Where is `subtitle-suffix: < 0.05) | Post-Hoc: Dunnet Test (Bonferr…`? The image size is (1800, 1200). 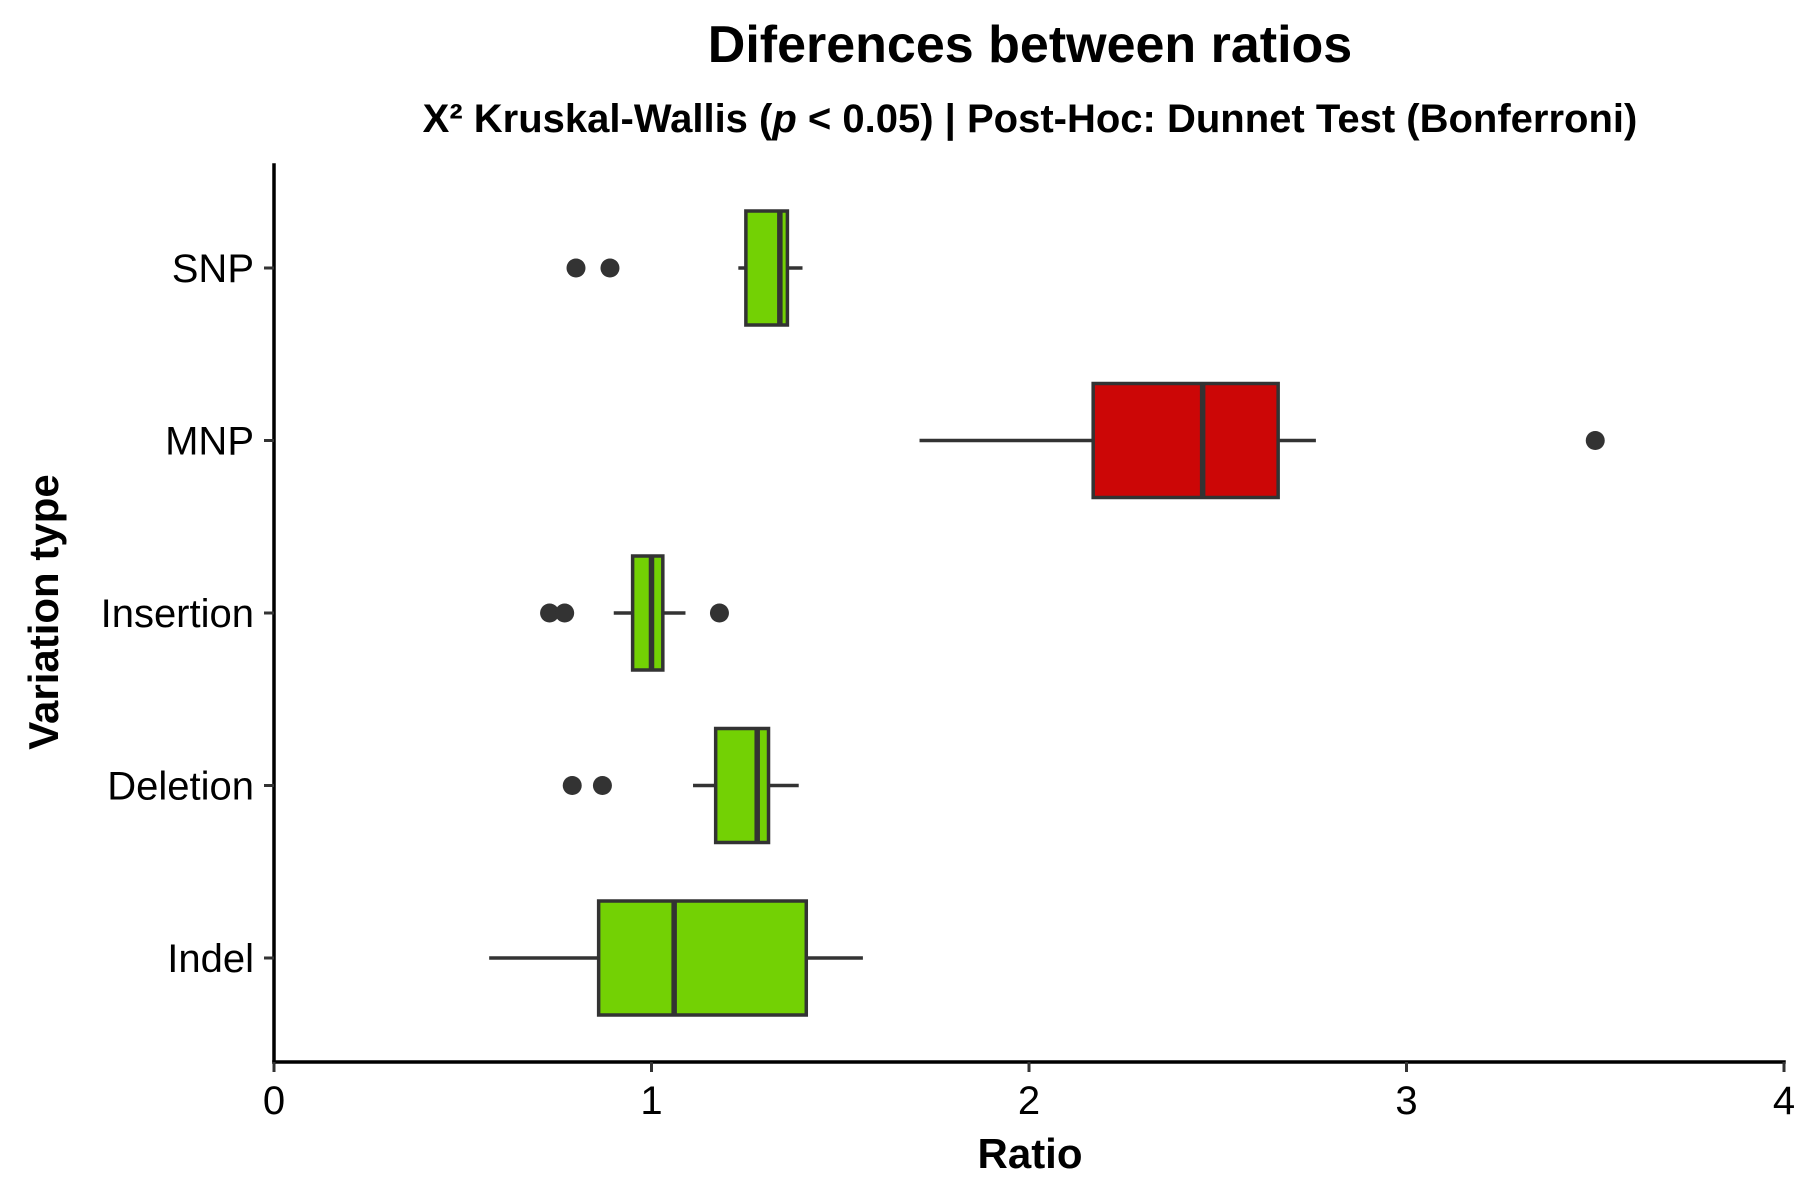 subtitle-suffix: < 0.05) | Post-Hoc: Dunnet Test (Bonferr… is located at coordinates (1217, 119).